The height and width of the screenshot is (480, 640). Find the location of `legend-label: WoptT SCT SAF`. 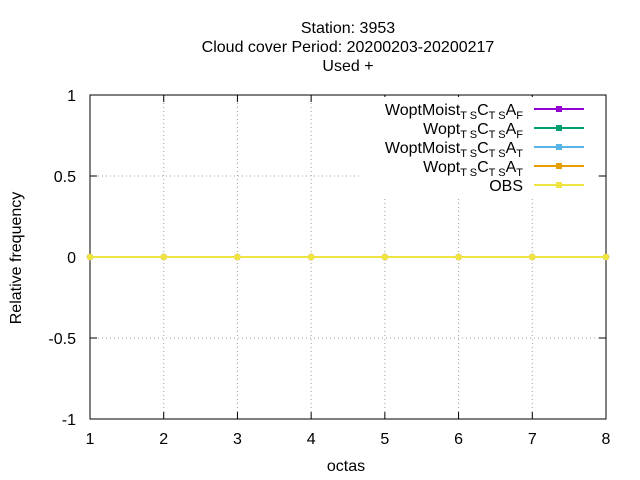

legend-label: WoptT SCT SAF is located at coordinates (473, 131).